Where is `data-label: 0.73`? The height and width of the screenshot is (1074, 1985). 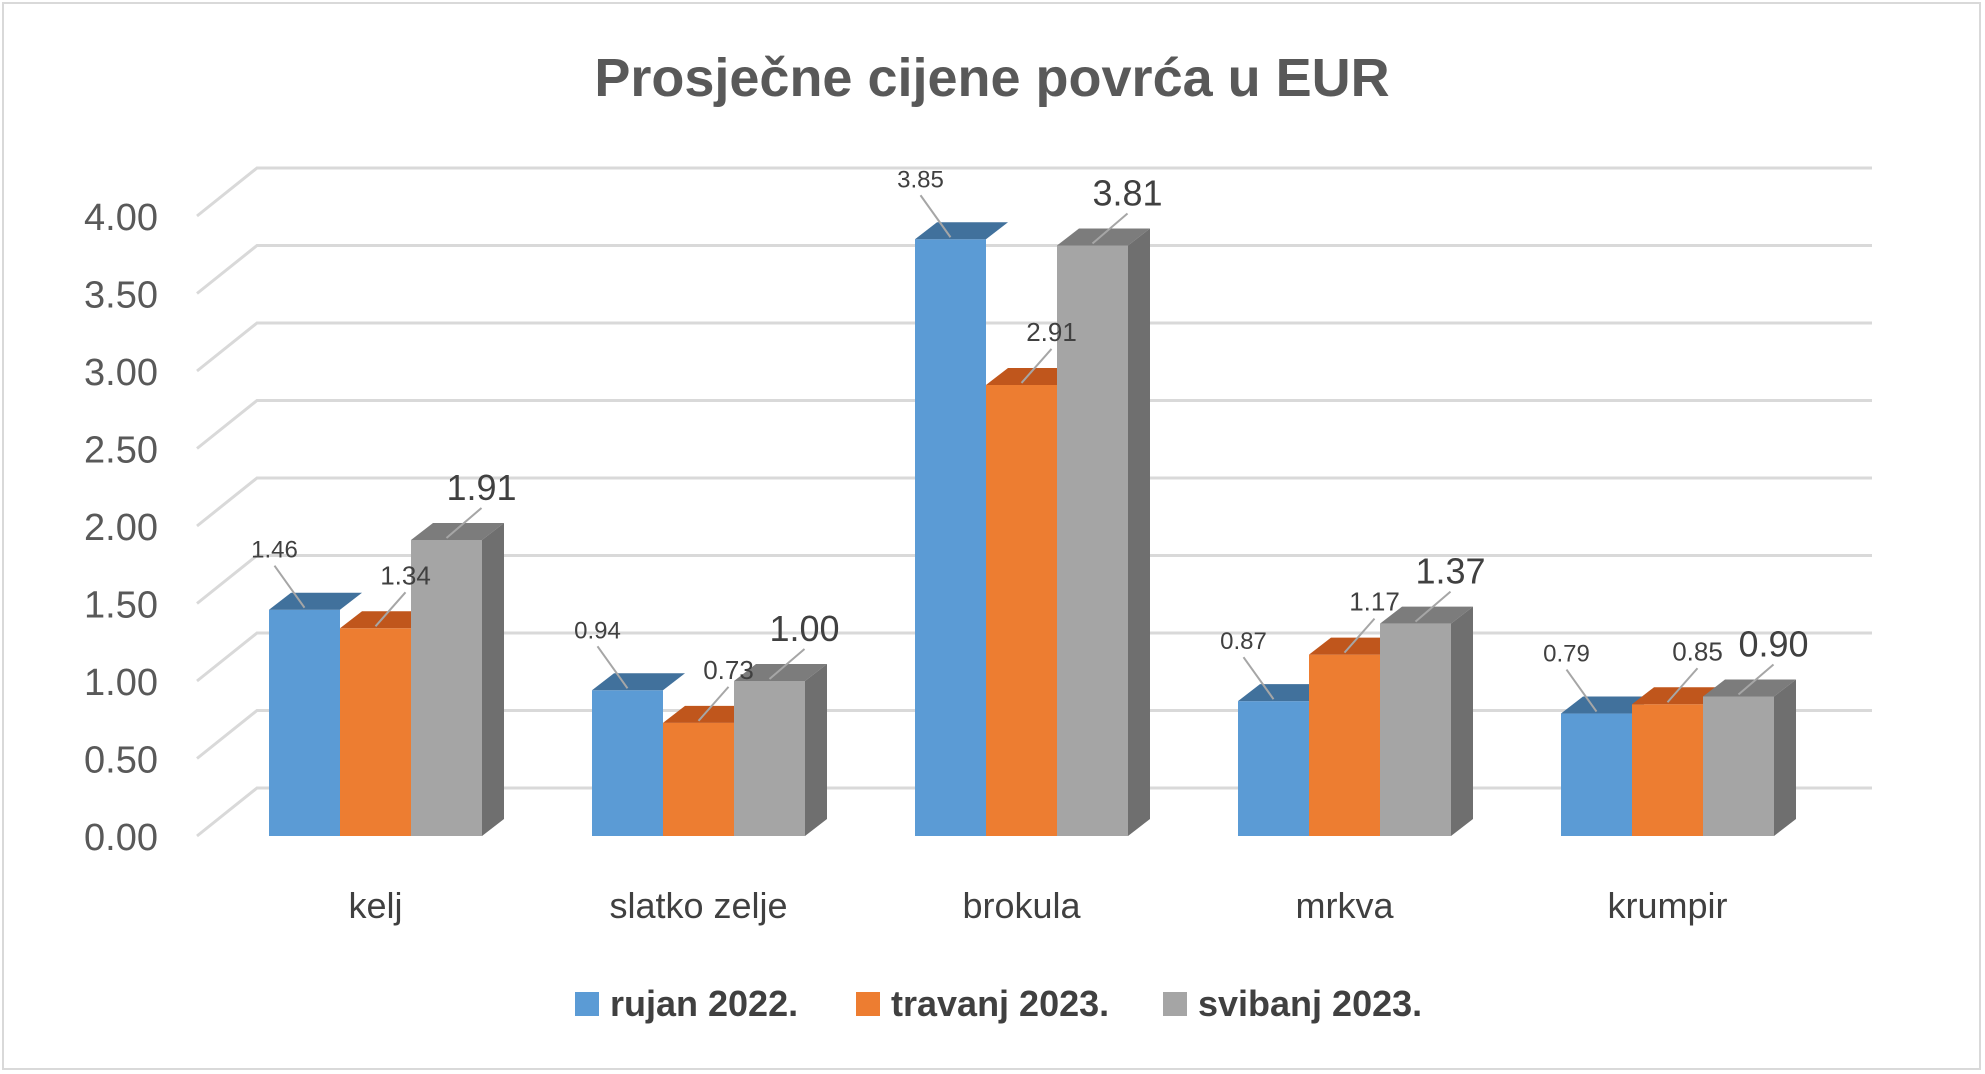 data-label: 0.73 is located at coordinates (728, 670).